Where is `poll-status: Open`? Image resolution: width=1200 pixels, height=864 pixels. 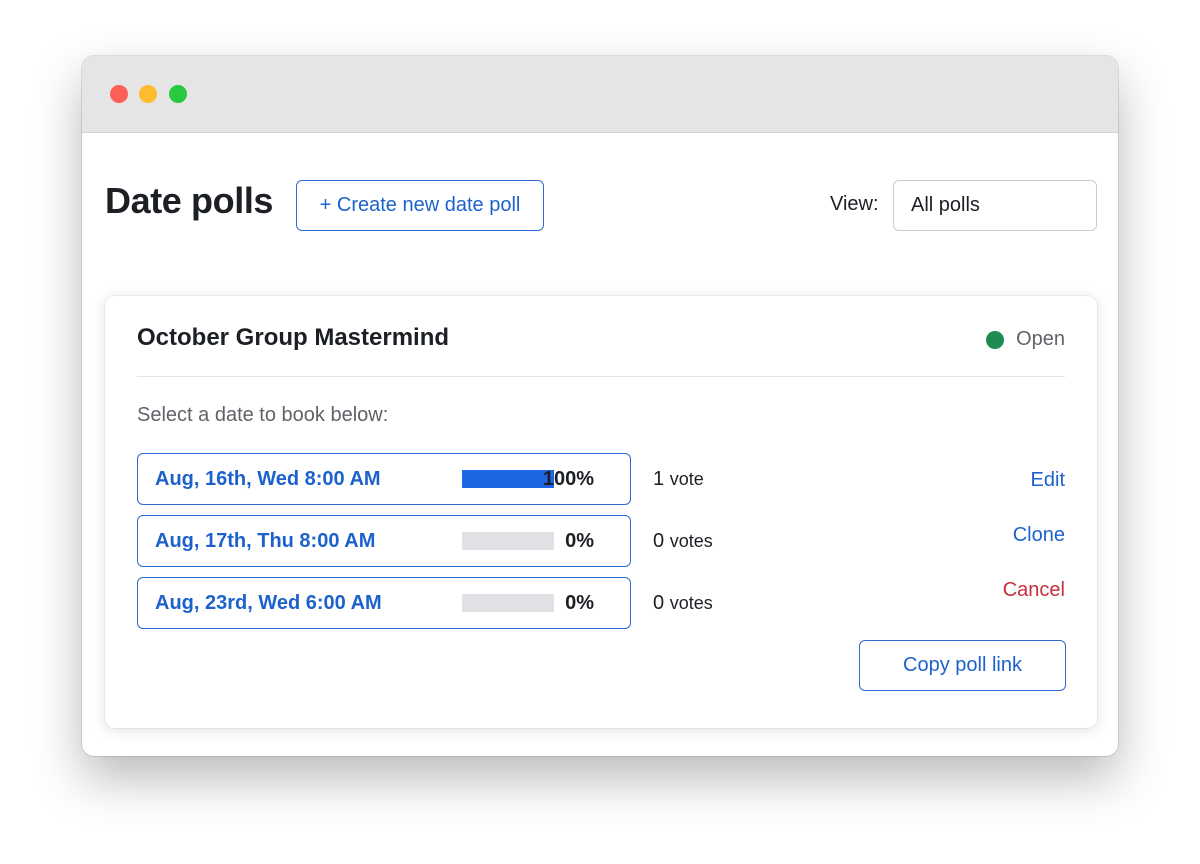 poll-status: Open is located at coordinates (1025, 339).